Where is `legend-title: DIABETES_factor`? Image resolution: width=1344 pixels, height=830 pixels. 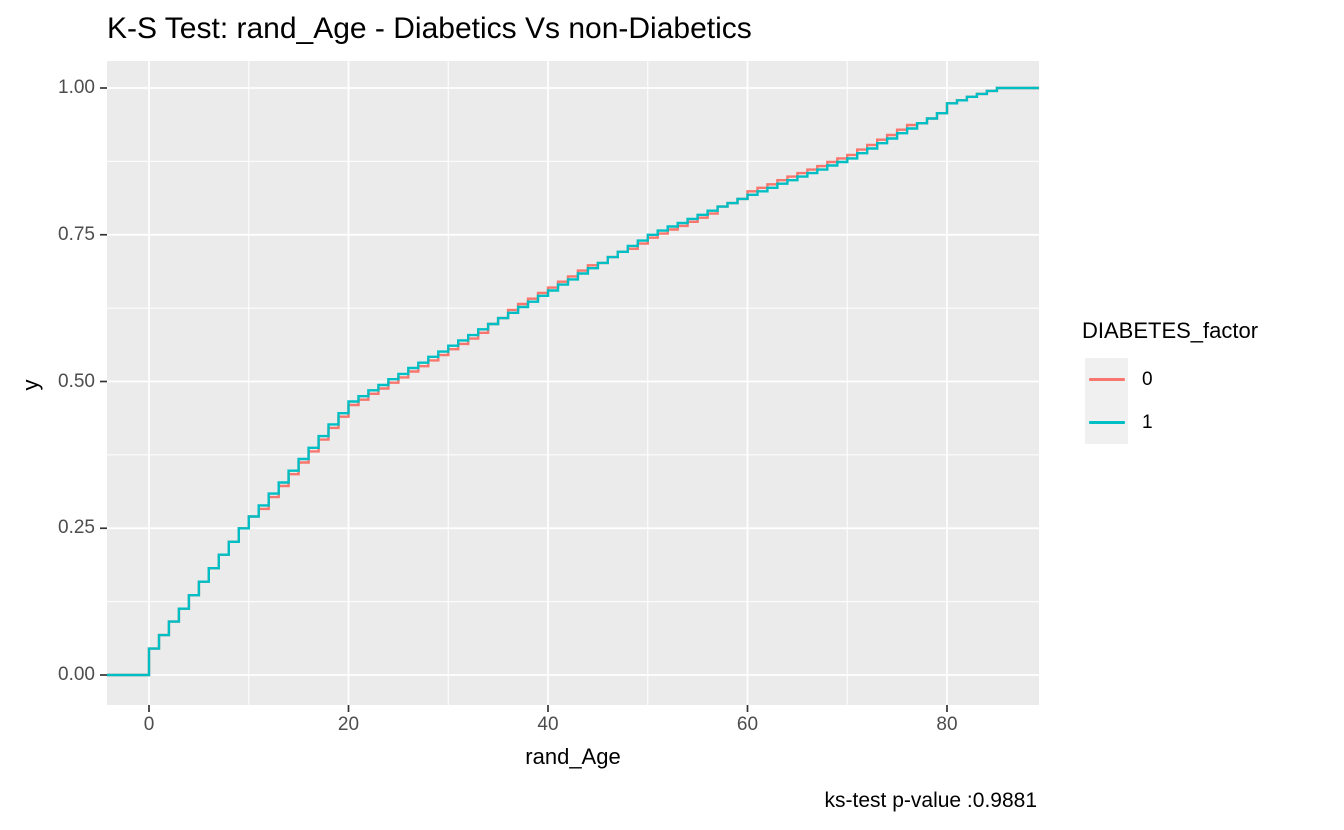
legend-title: DIABETES_factor is located at coordinates (1170, 330).